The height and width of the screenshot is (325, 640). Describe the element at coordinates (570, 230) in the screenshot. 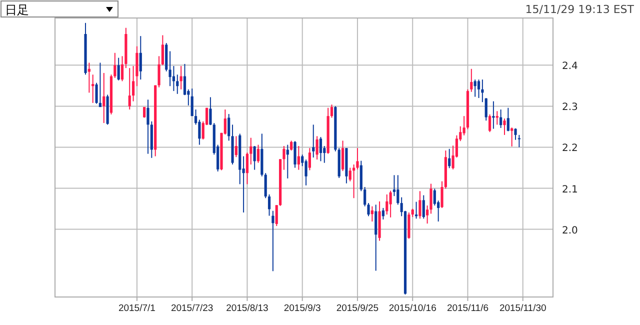

I see `y-tick-label: 2.0` at that location.